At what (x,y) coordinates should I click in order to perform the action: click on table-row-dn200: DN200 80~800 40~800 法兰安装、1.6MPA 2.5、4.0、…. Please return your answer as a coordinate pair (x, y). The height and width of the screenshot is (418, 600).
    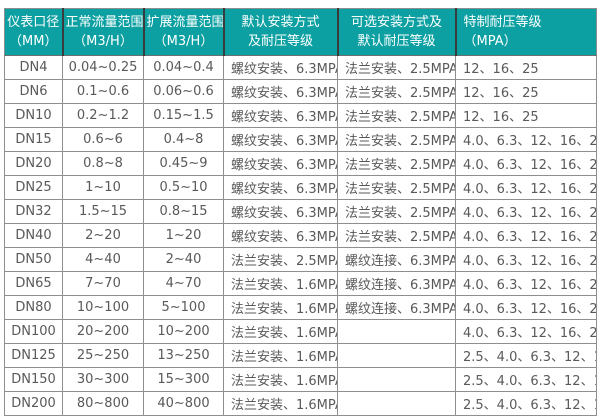
    Looking at the image, I should click on (300, 403).